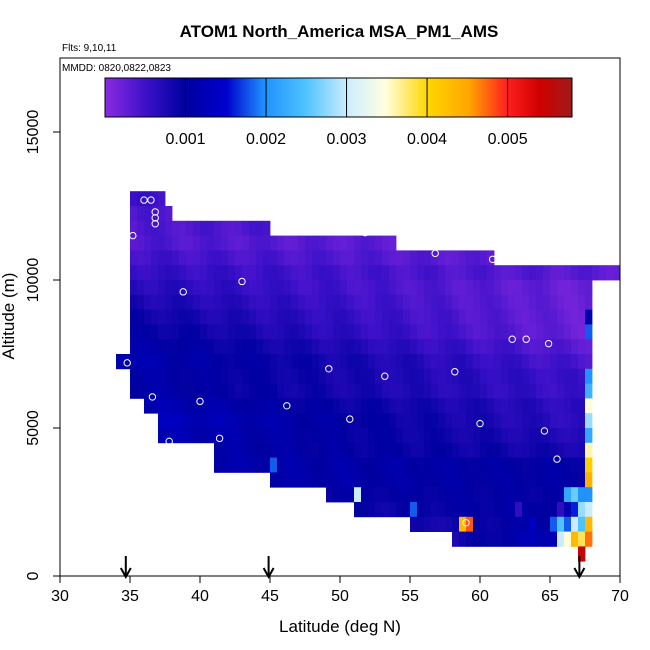 This screenshot has width=650, height=650. What do you see at coordinates (270, 596) in the screenshot?
I see `x-tick-label: 45` at bounding box center [270, 596].